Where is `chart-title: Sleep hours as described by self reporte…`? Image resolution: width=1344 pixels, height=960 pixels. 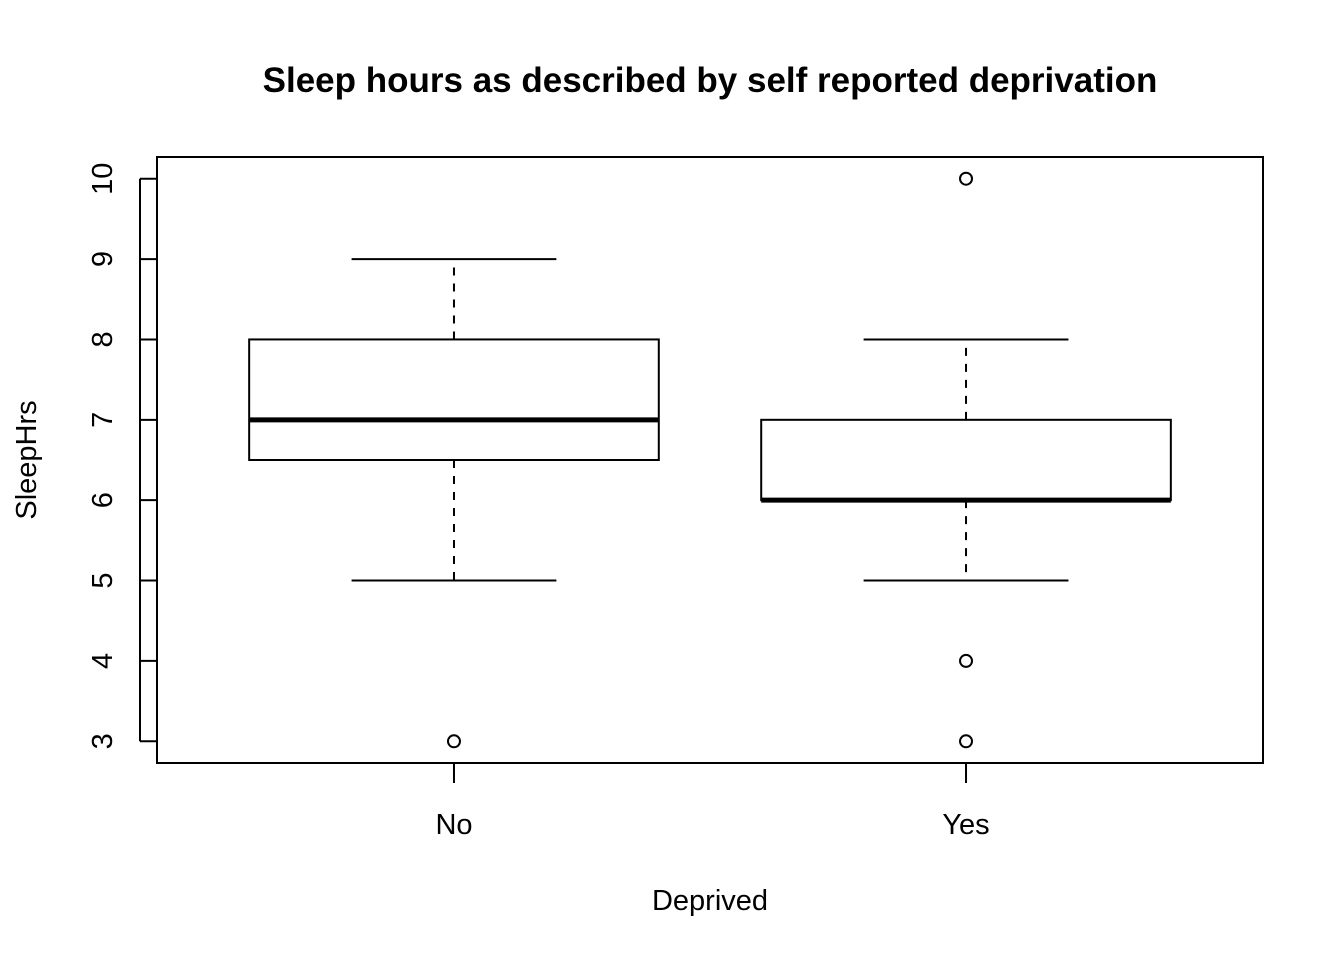 chart-title: Sleep hours as described by self reporte… is located at coordinates (710, 80).